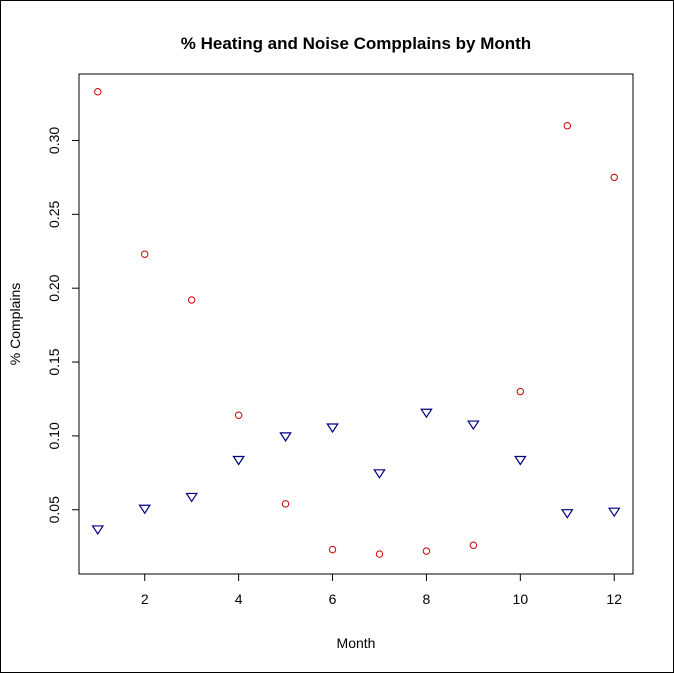 This screenshot has width=674, height=673. Describe the element at coordinates (145, 599) in the screenshot. I see `x-tick-label: 2` at that location.